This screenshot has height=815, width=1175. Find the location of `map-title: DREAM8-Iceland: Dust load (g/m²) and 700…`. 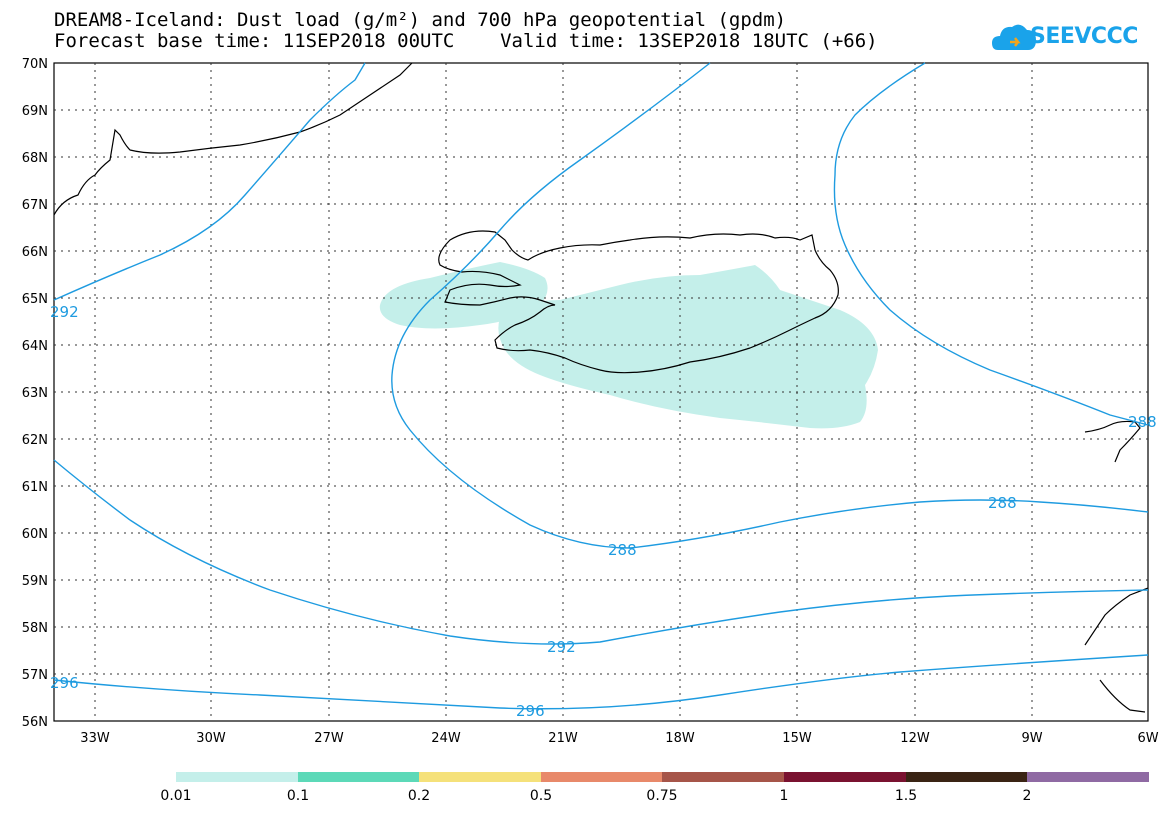

map-title: DREAM8-Iceland: Dust load (g/m²) and 700… is located at coordinates (420, 20).